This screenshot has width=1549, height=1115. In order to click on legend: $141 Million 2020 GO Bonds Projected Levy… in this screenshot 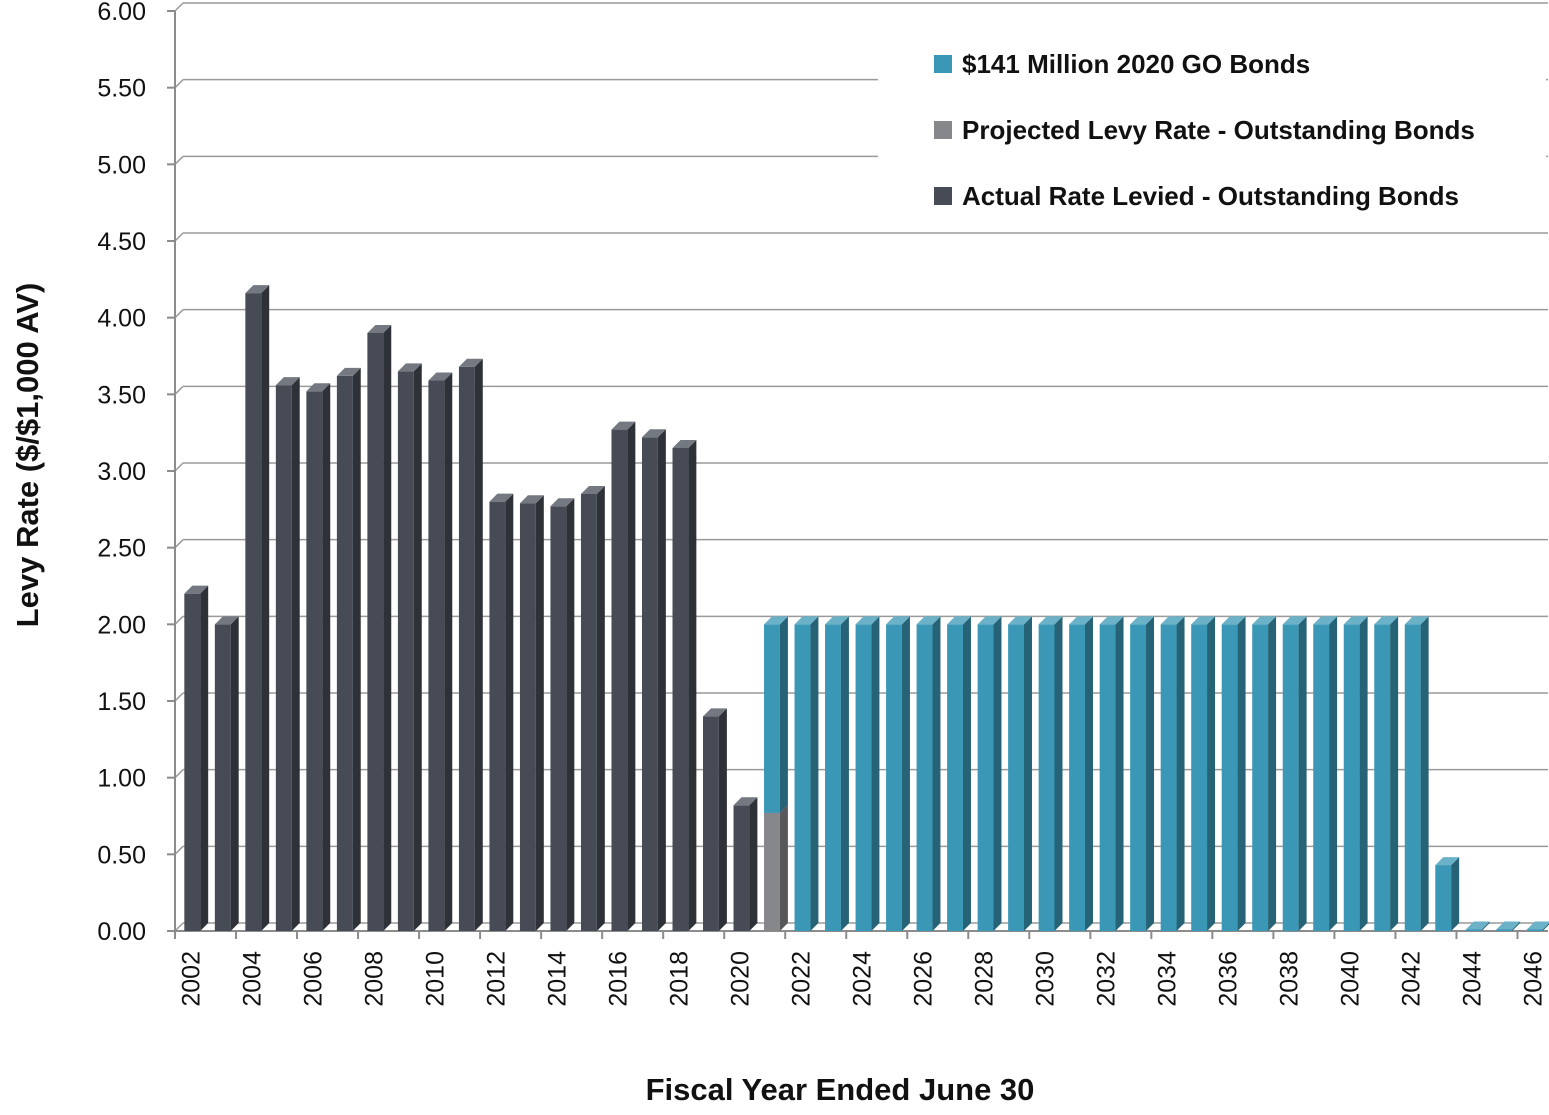, I will do `click(1212, 130)`.